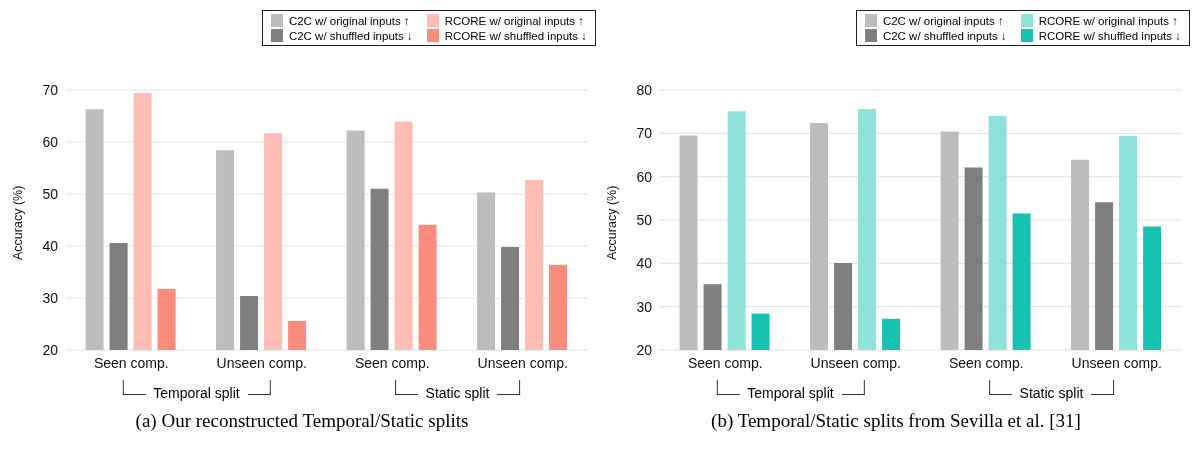 The height and width of the screenshot is (454, 1198). I want to click on y-tick-label: 80, so click(644, 89).